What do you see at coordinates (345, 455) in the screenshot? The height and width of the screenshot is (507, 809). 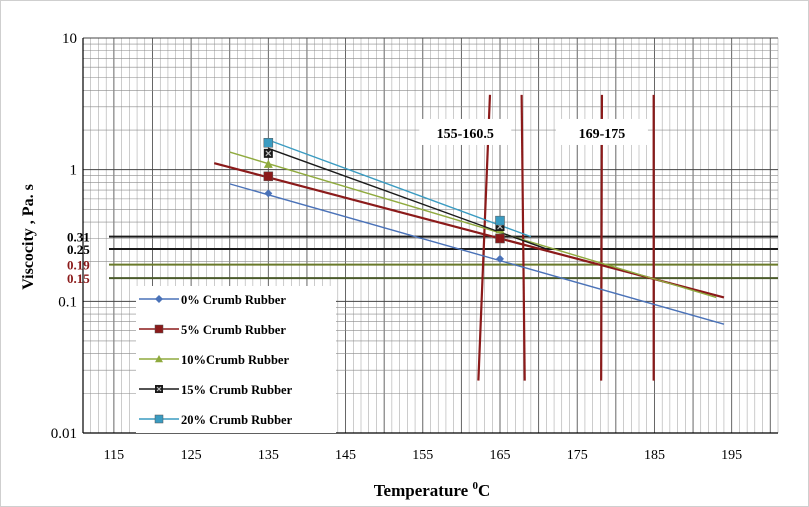 I see `x-tick-label: 145` at bounding box center [345, 455].